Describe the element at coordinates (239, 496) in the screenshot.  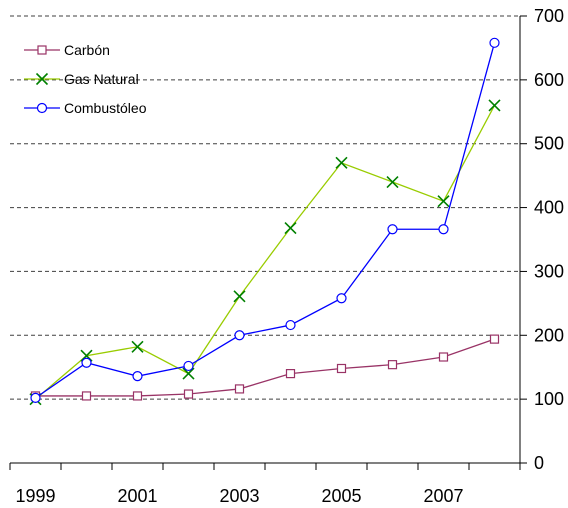
I see `x-tick-label: 2003` at that location.